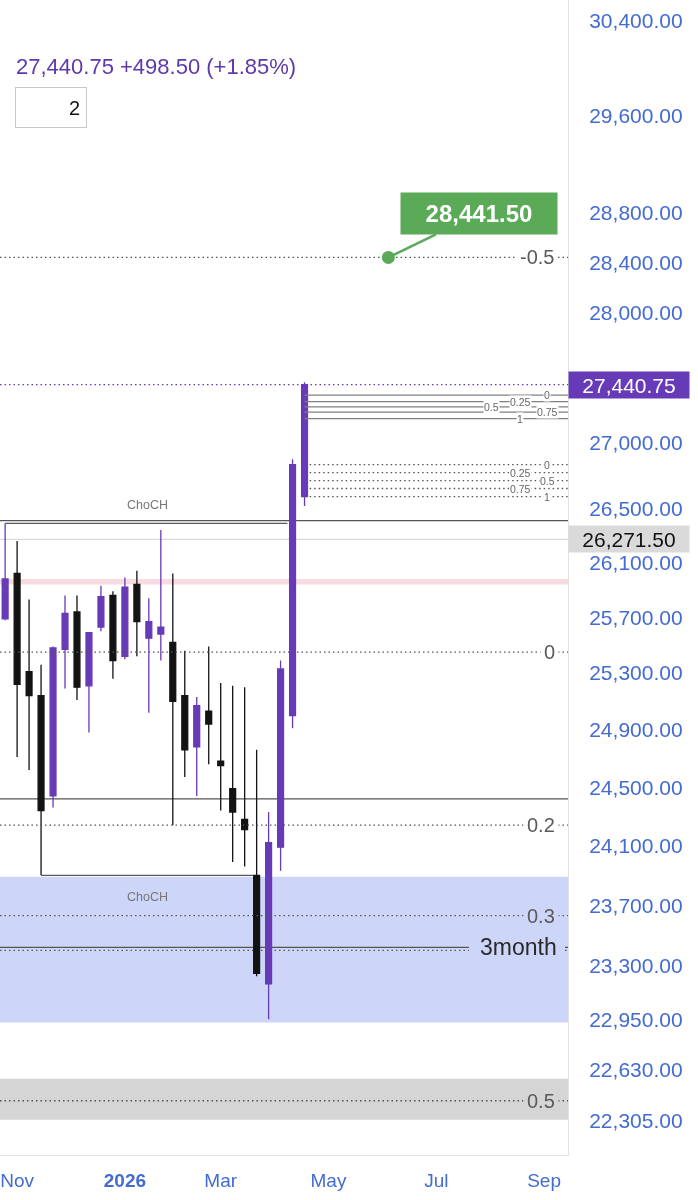  I want to click on annotation: -0.5, so click(537, 257).